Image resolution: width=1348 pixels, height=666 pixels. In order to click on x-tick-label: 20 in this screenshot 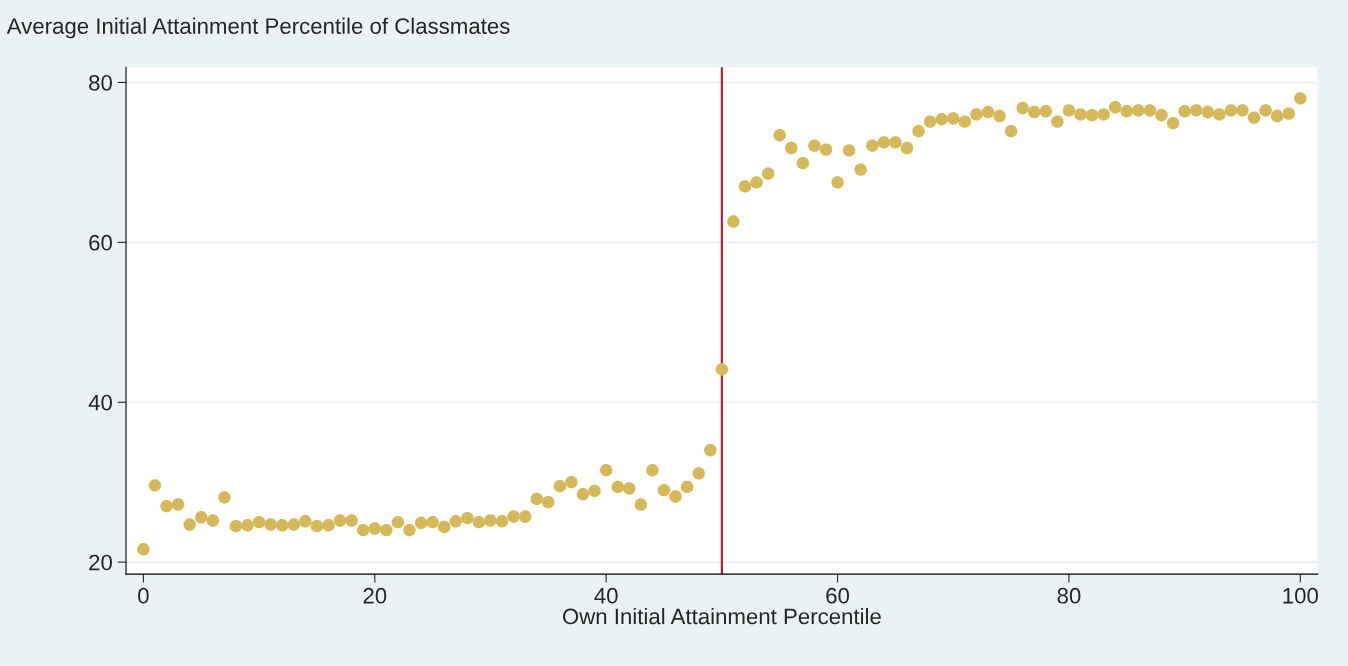, I will do `click(375, 595)`.